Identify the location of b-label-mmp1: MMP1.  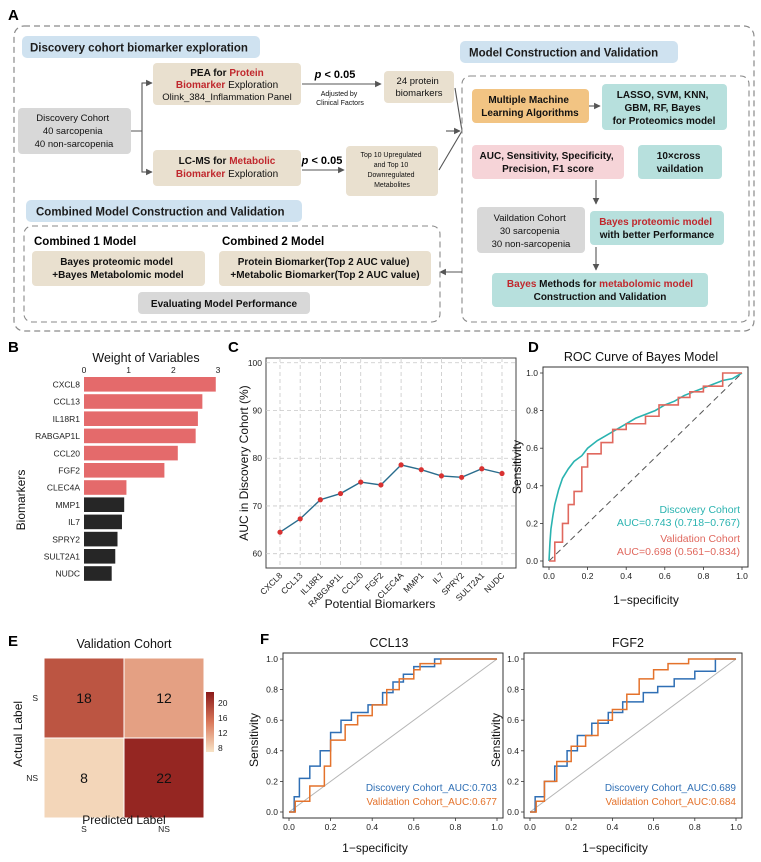
(67, 505).